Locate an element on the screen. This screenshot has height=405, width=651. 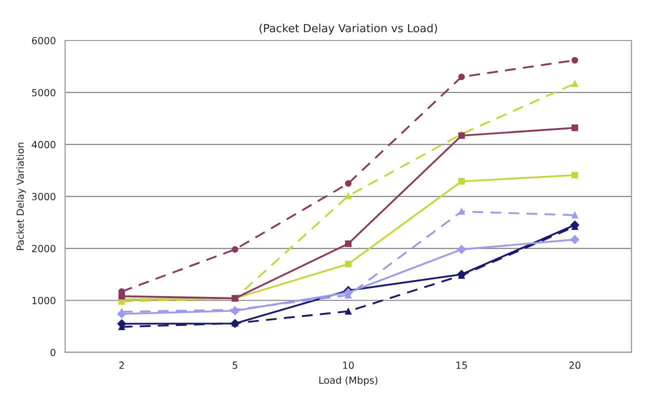
x-tick-label: 10 is located at coordinates (348, 365).